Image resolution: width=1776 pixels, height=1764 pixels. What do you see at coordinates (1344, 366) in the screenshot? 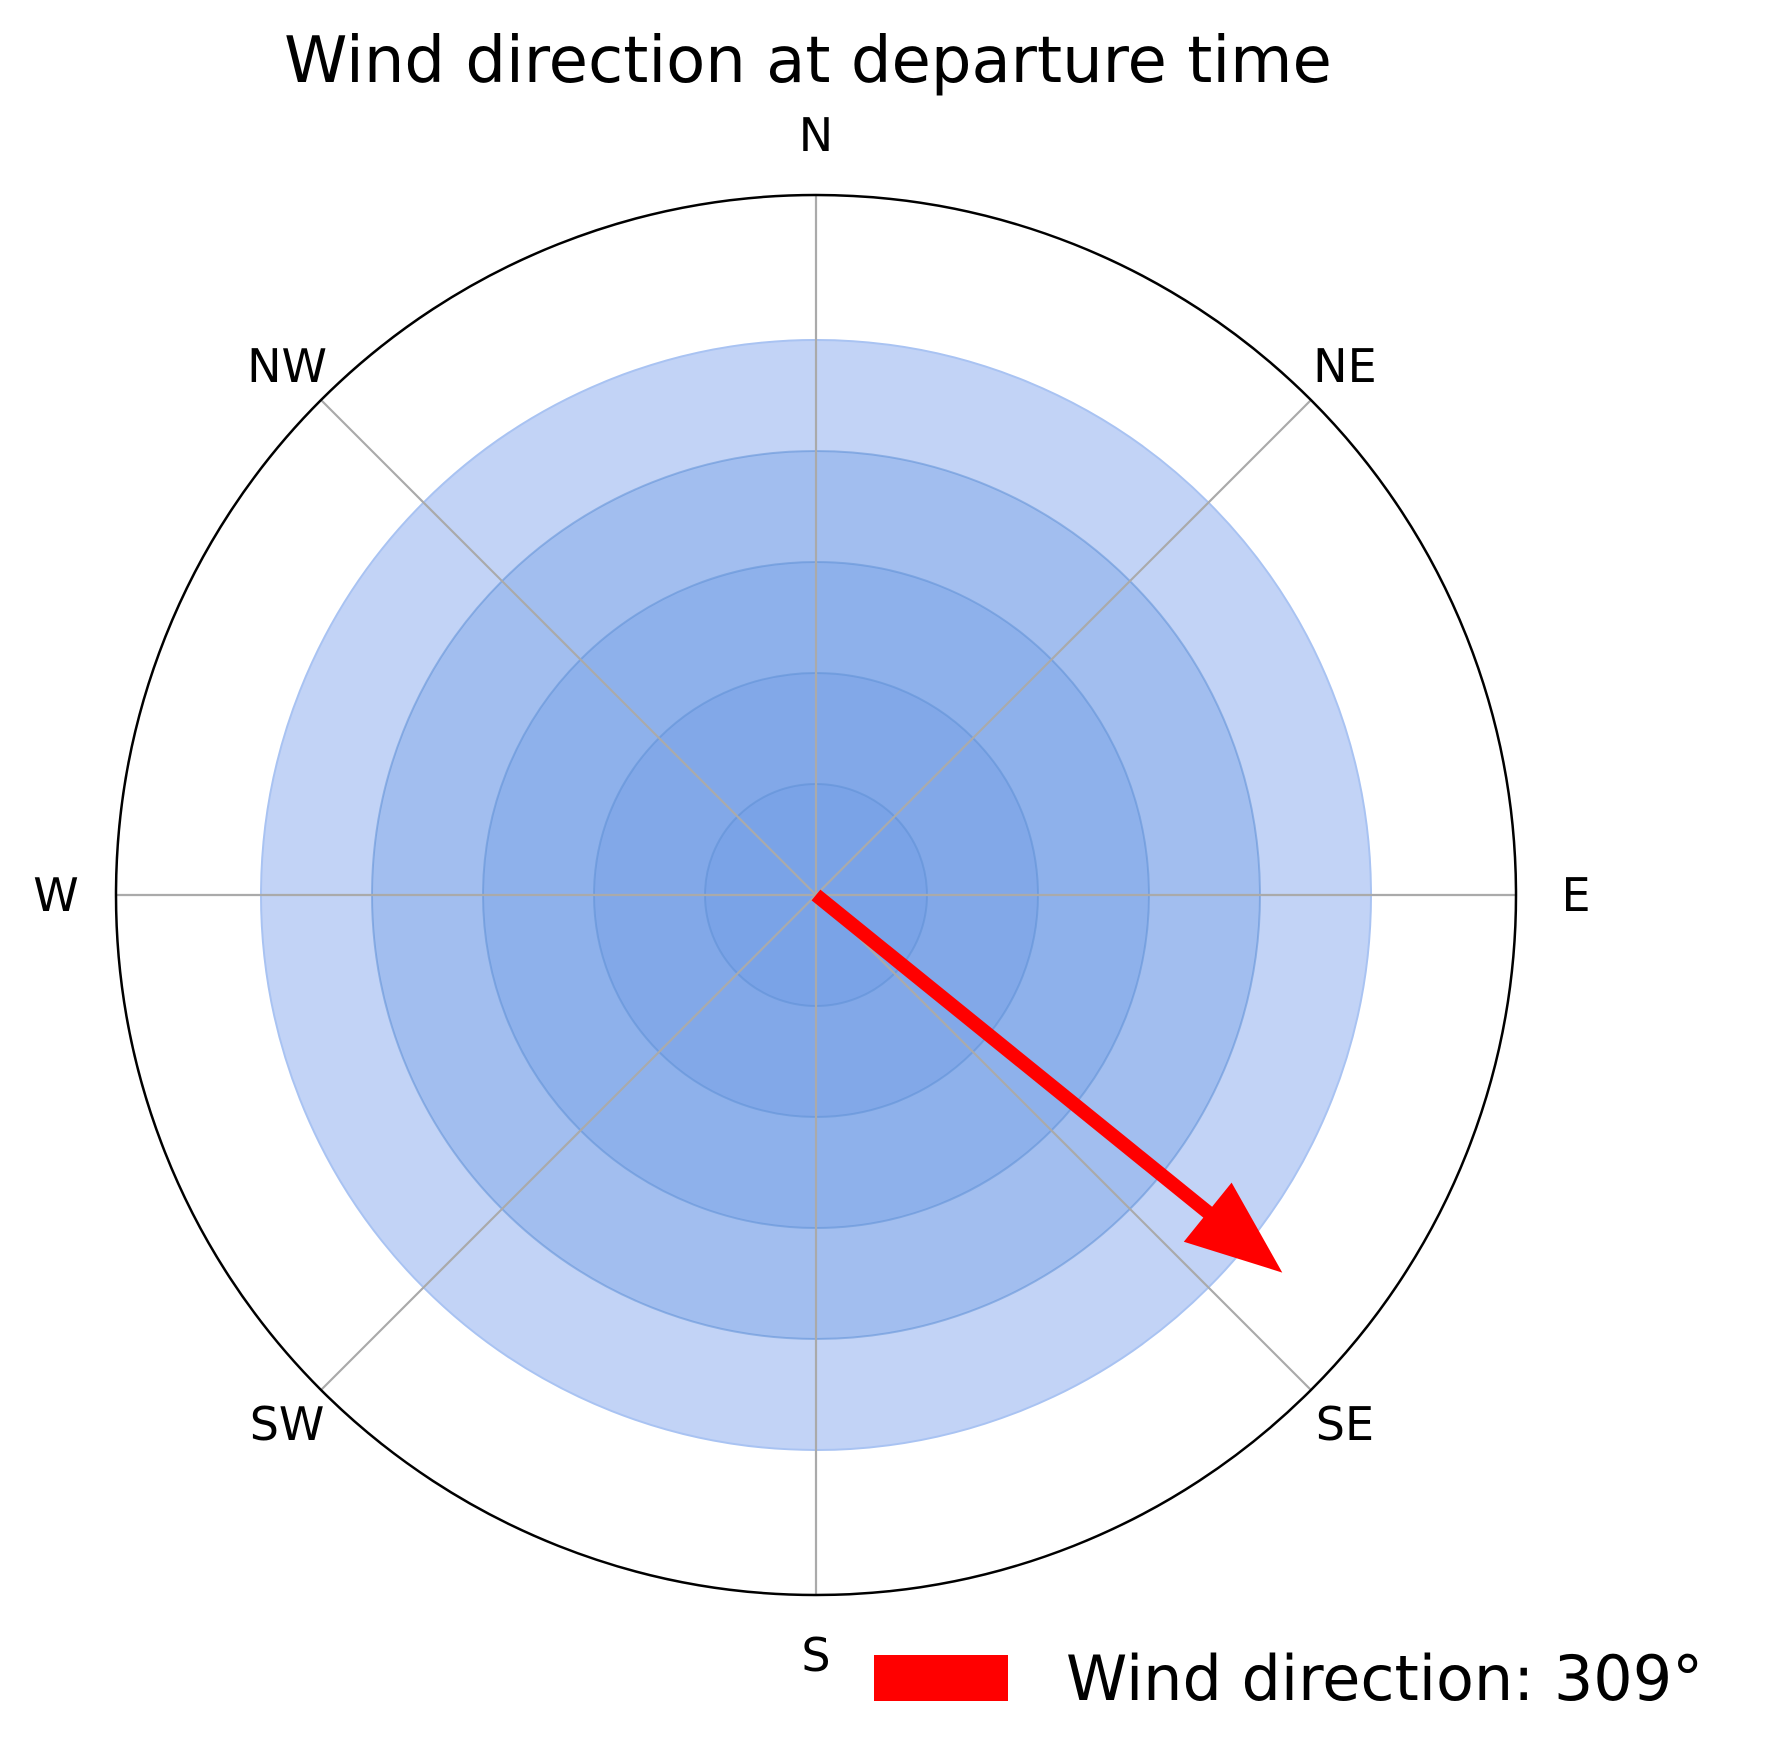
I see `direction-label-ne: NE` at bounding box center [1344, 366].